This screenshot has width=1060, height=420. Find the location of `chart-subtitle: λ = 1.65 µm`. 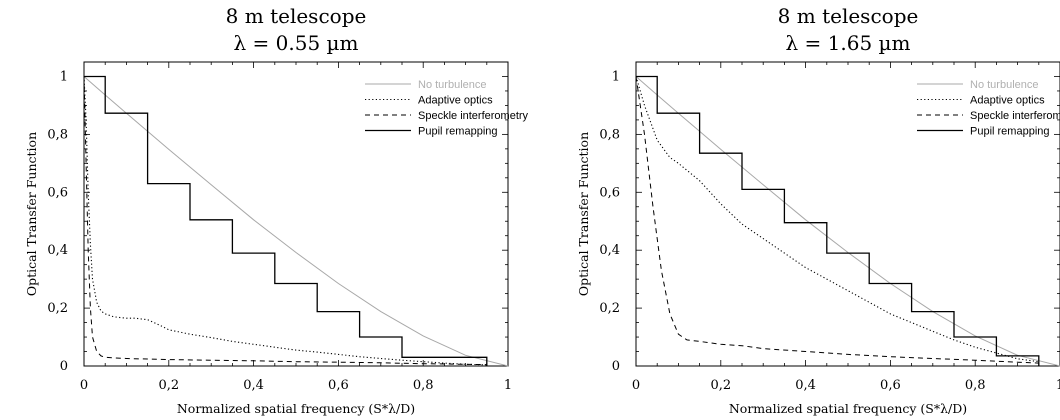

chart-subtitle: λ = 1.65 µm is located at coordinates (848, 43).